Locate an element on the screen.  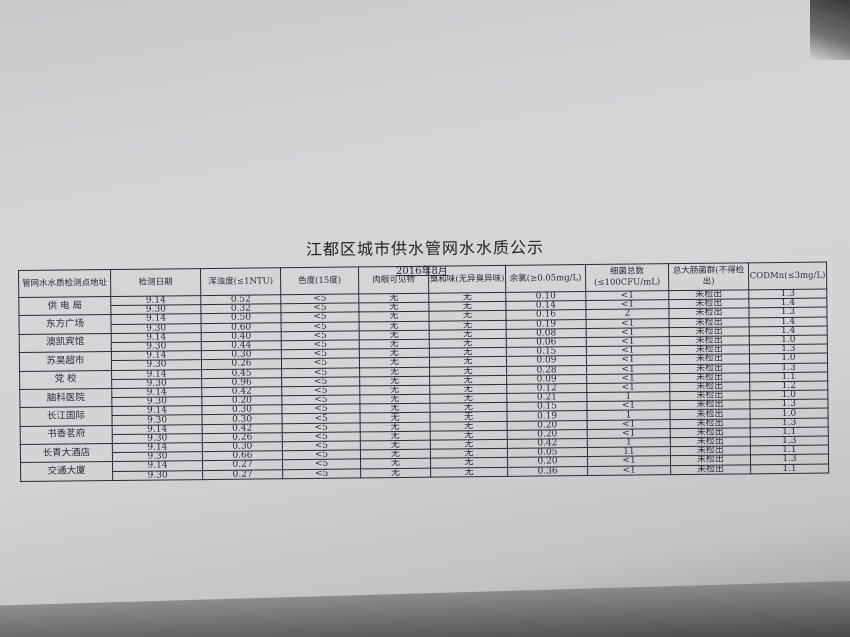
column-header: 总大肠菌群(不得检出) is located at coordinates (708, 276).